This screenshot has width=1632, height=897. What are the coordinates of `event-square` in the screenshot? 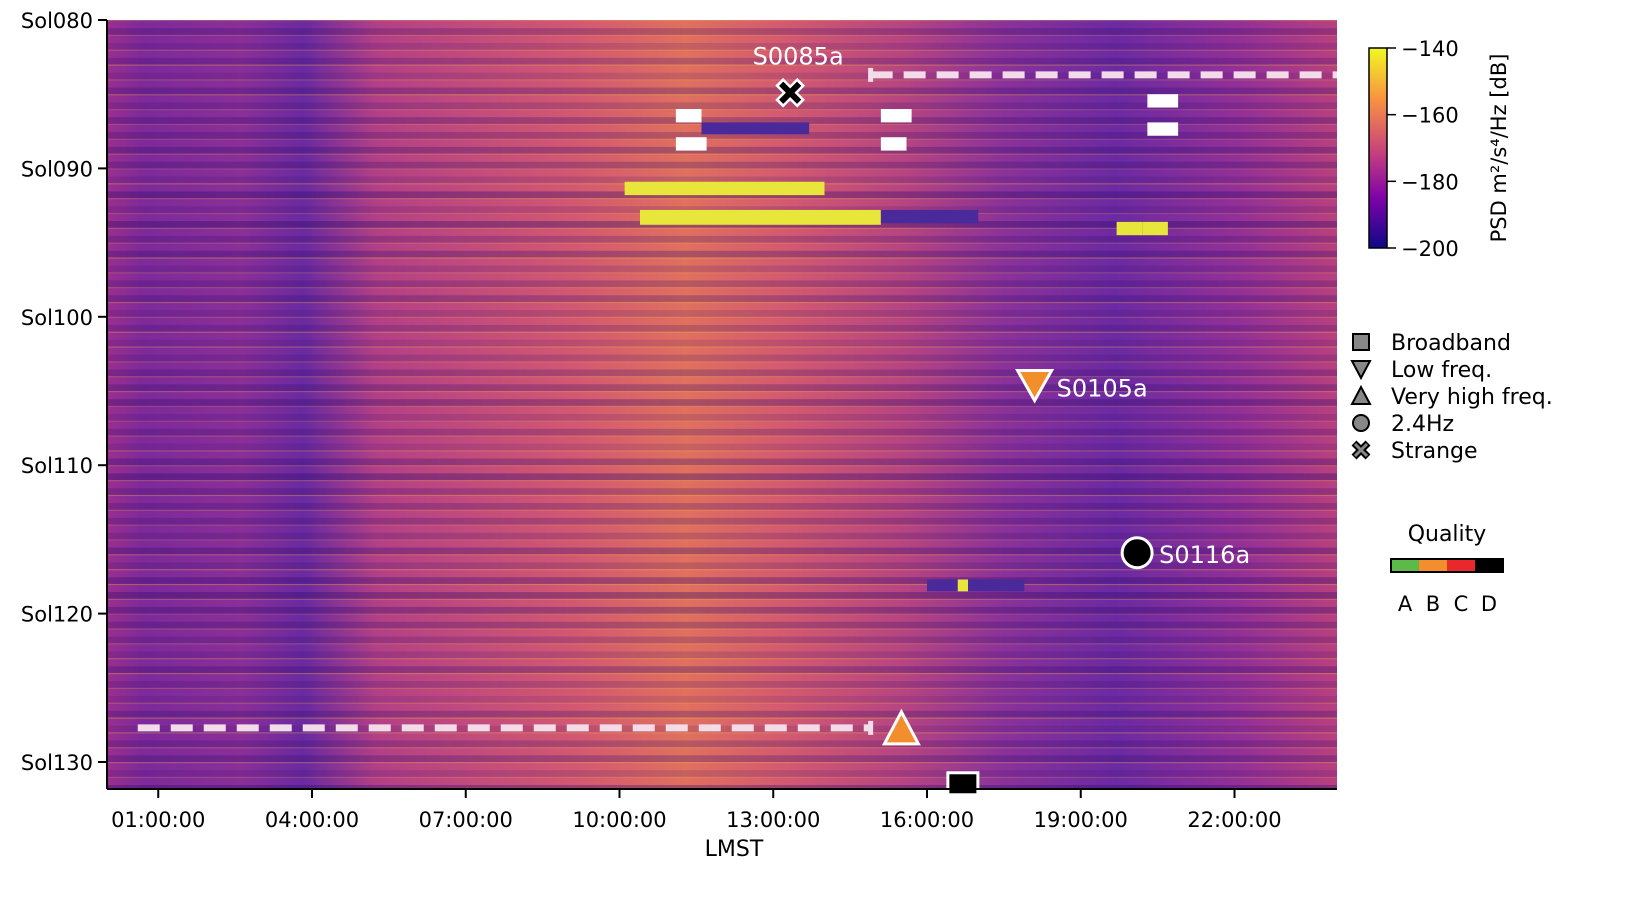 It's located at (963, 784).